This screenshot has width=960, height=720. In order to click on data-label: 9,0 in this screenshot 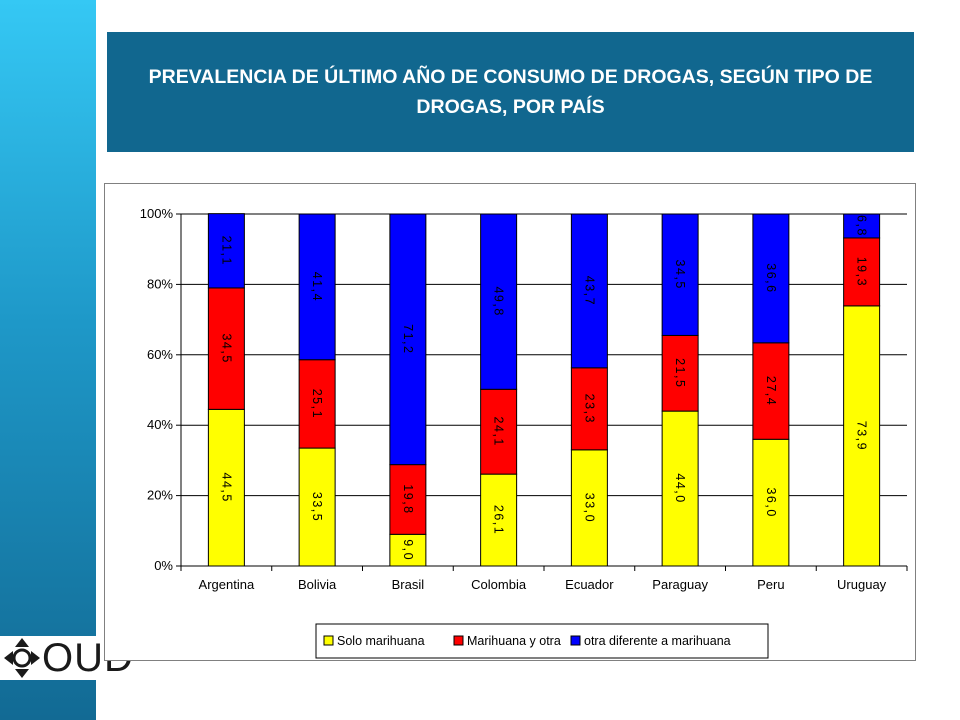, I will do `click(408, 550)`.